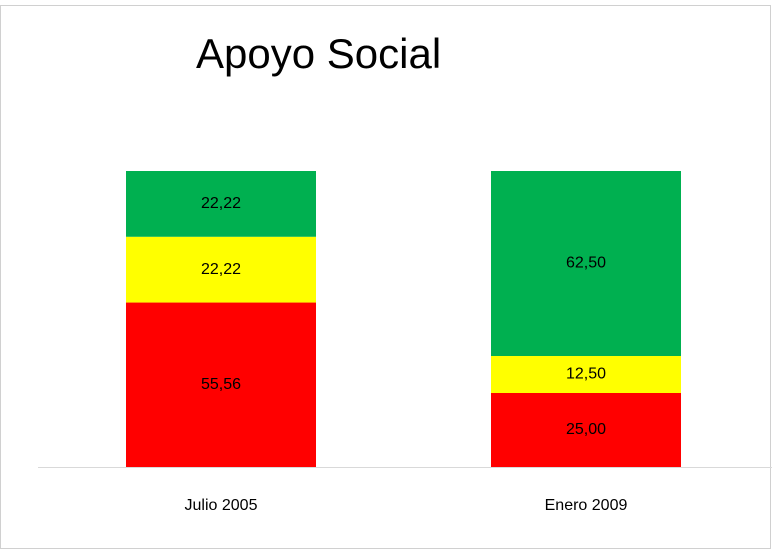  I want to click on data-label: 55,56, so click(221, 384).